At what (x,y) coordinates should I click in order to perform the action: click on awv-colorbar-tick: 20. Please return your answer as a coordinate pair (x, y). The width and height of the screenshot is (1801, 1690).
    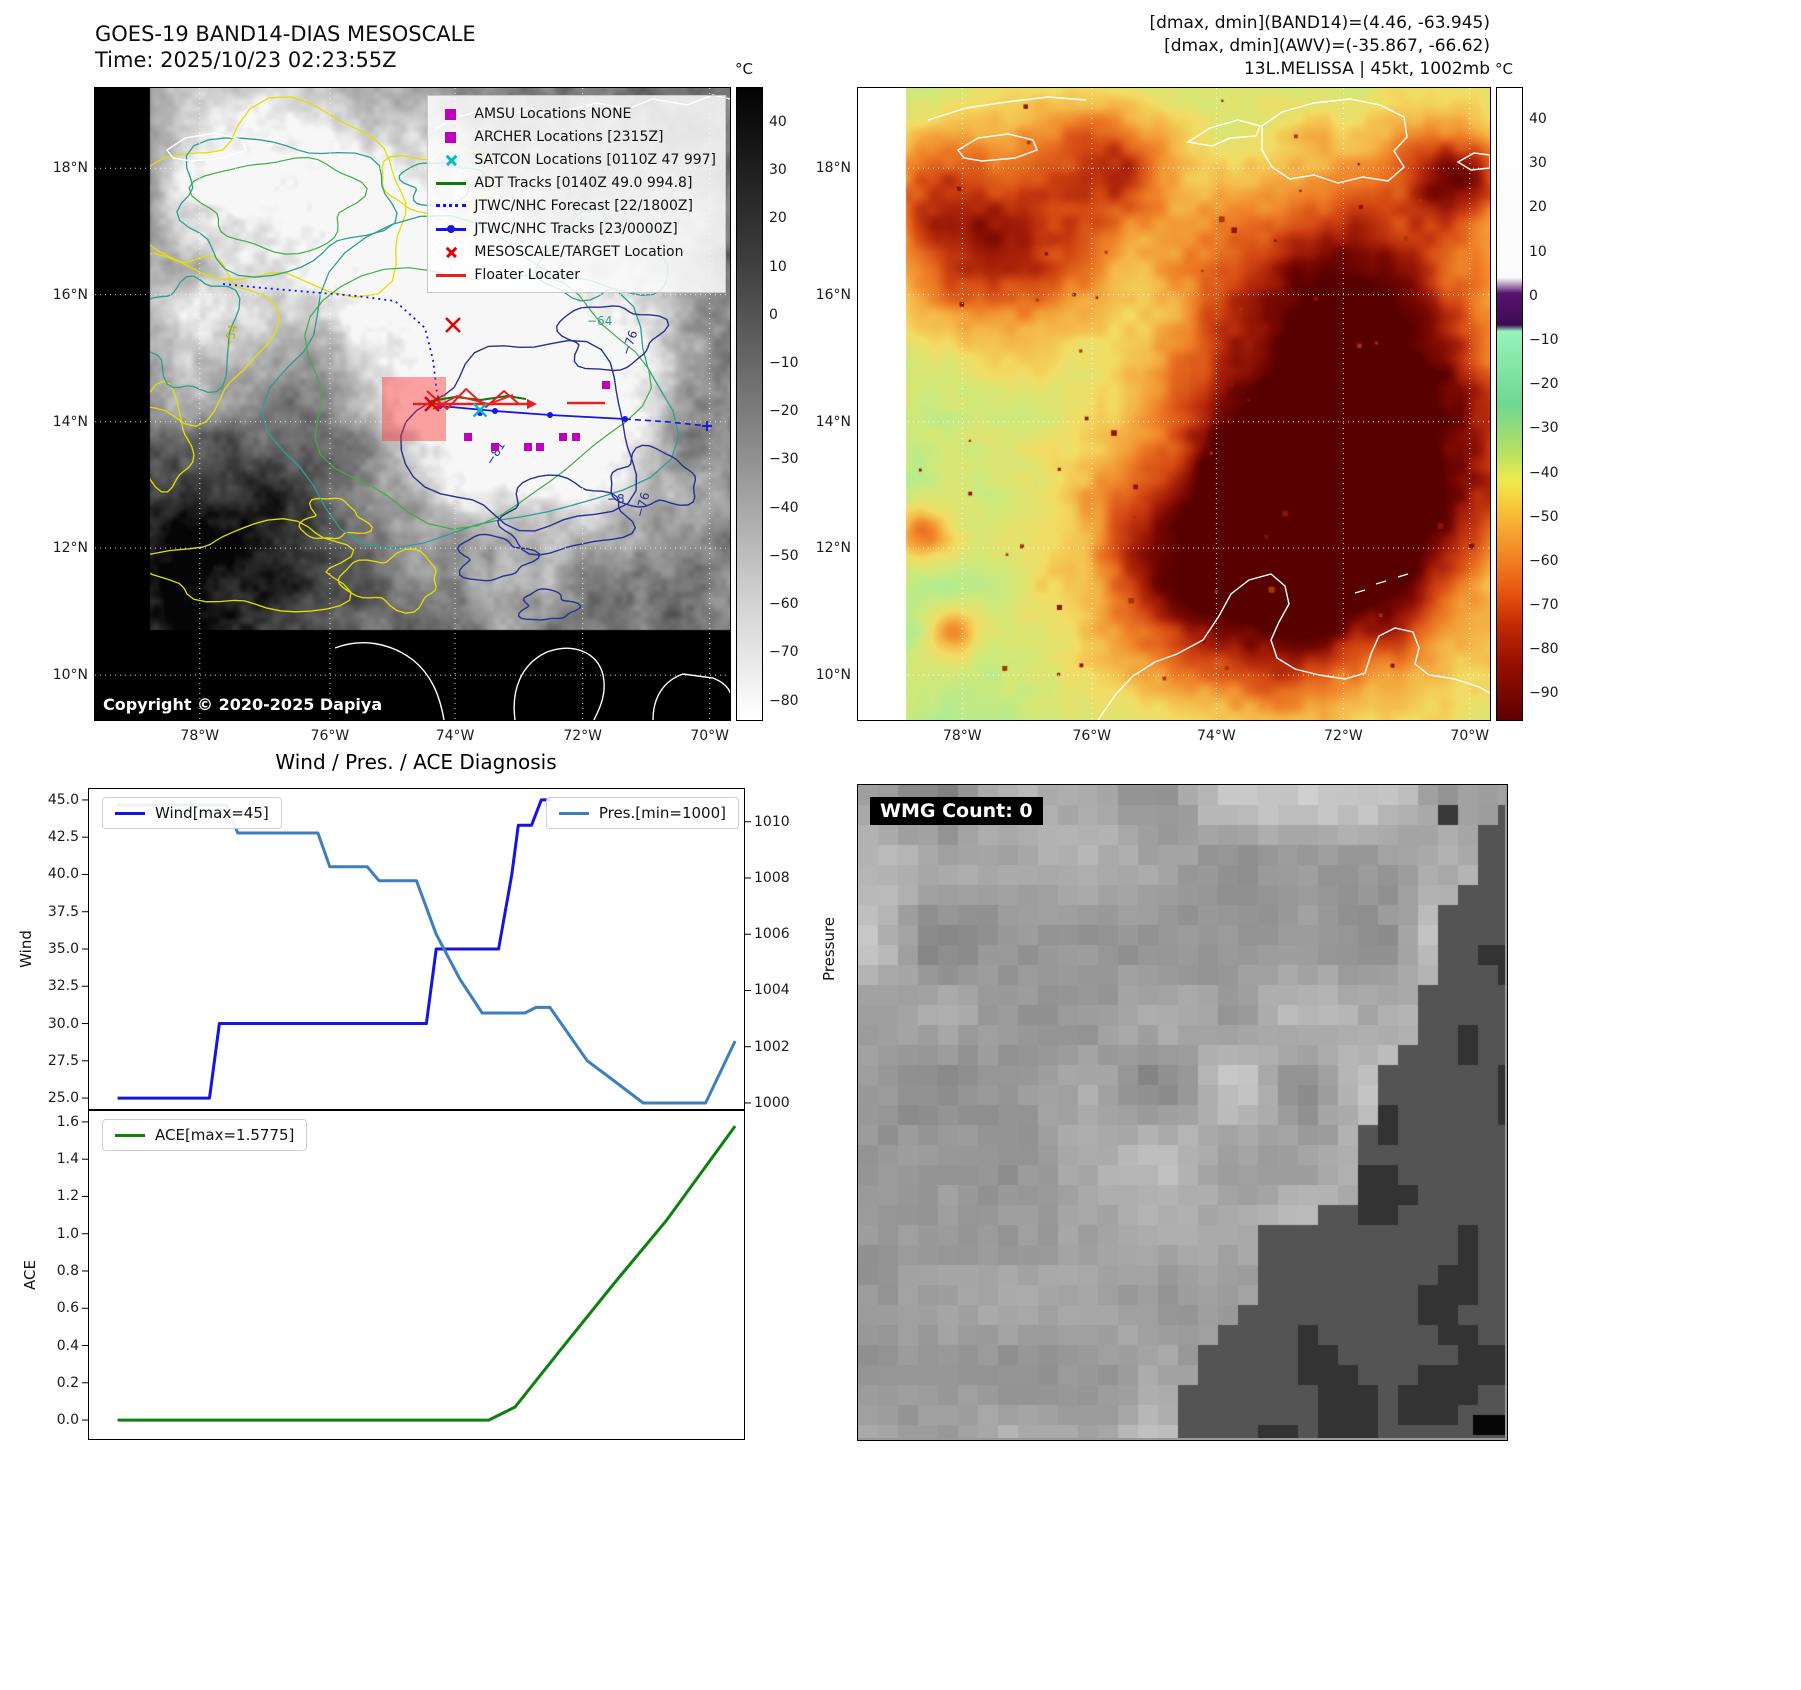
    Looking at the image, I should click on (1538, 207).